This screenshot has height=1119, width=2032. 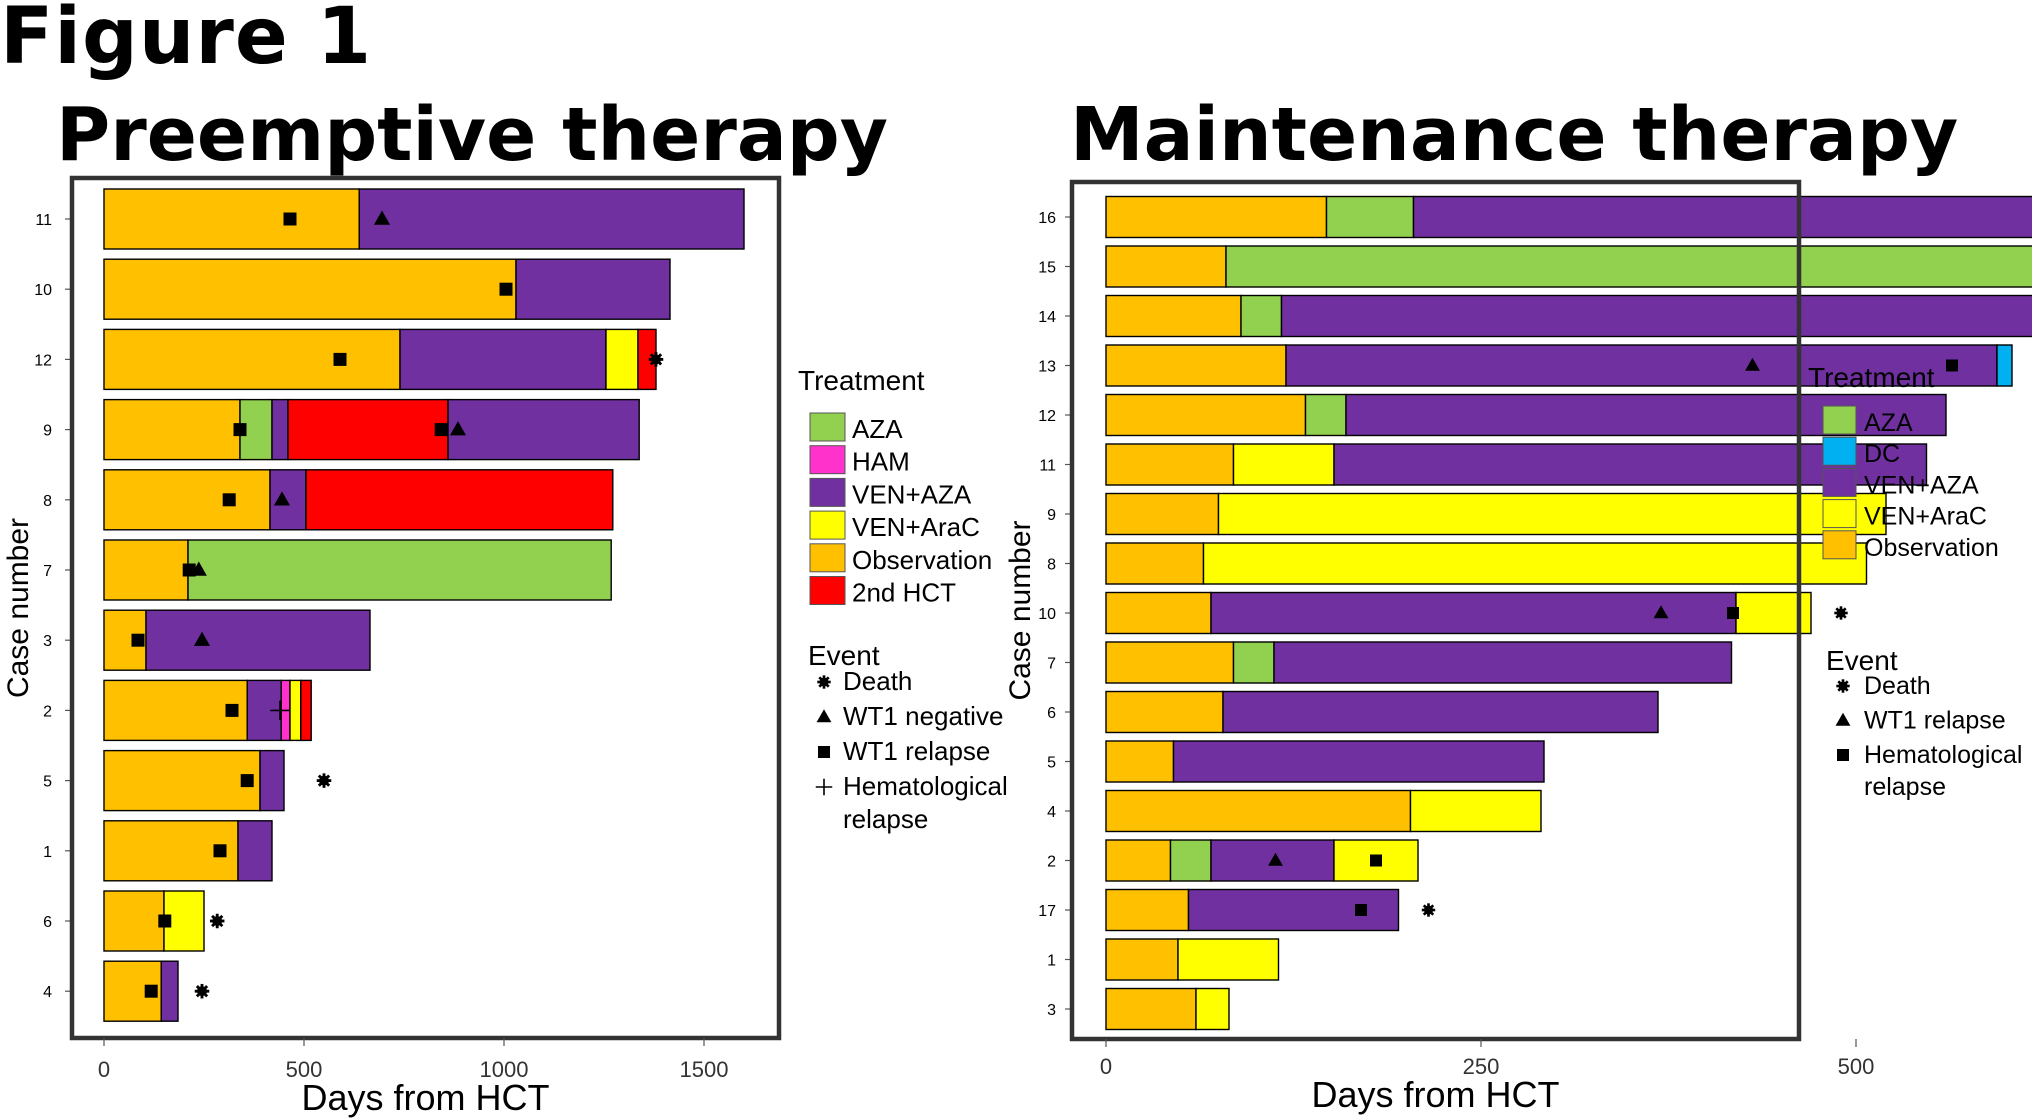 I want to click on maintenance-legend-event-symbol-square, so click(x=1843, y=755).